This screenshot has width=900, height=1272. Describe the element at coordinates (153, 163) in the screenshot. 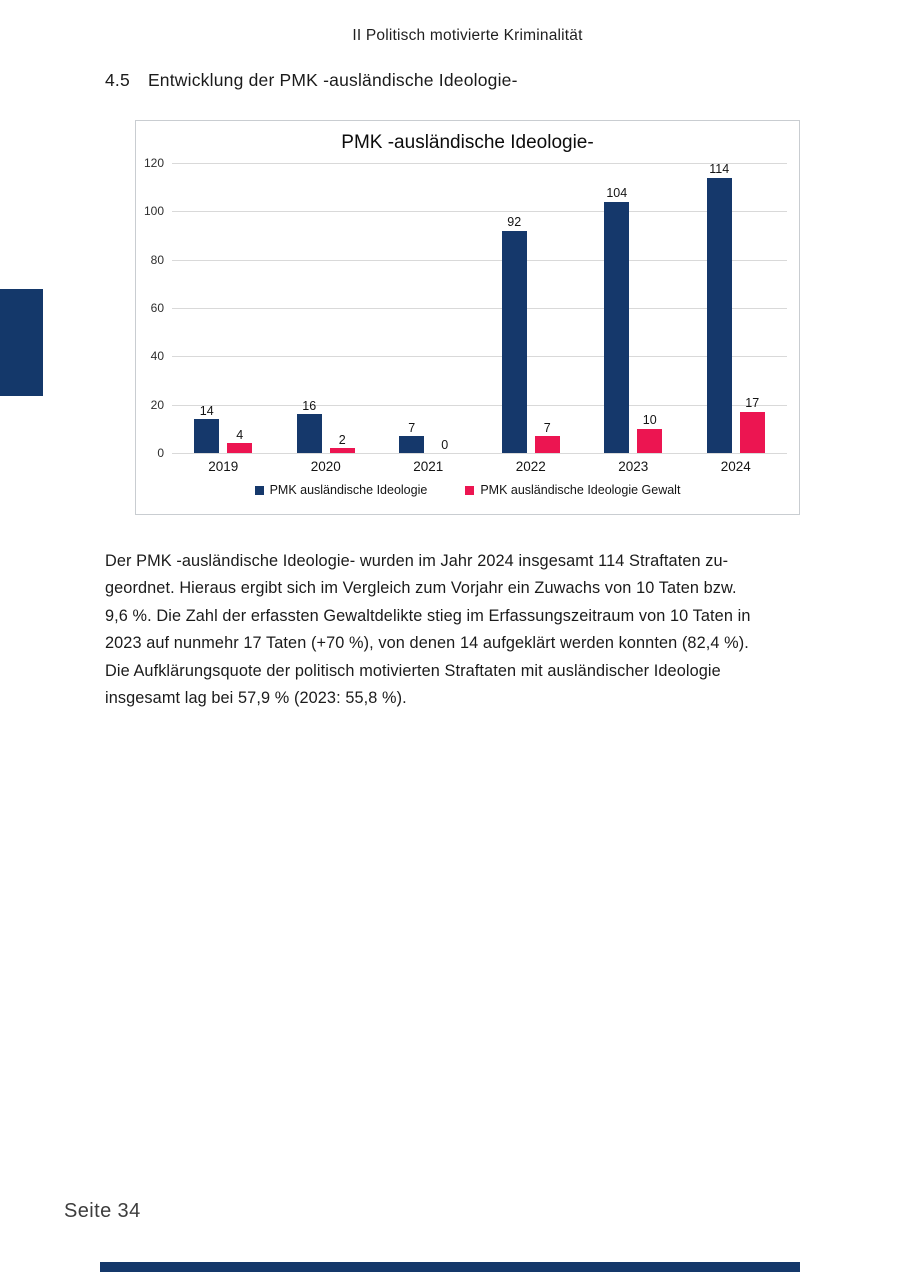

I see `y-axis-tick-label: 120` at that location.